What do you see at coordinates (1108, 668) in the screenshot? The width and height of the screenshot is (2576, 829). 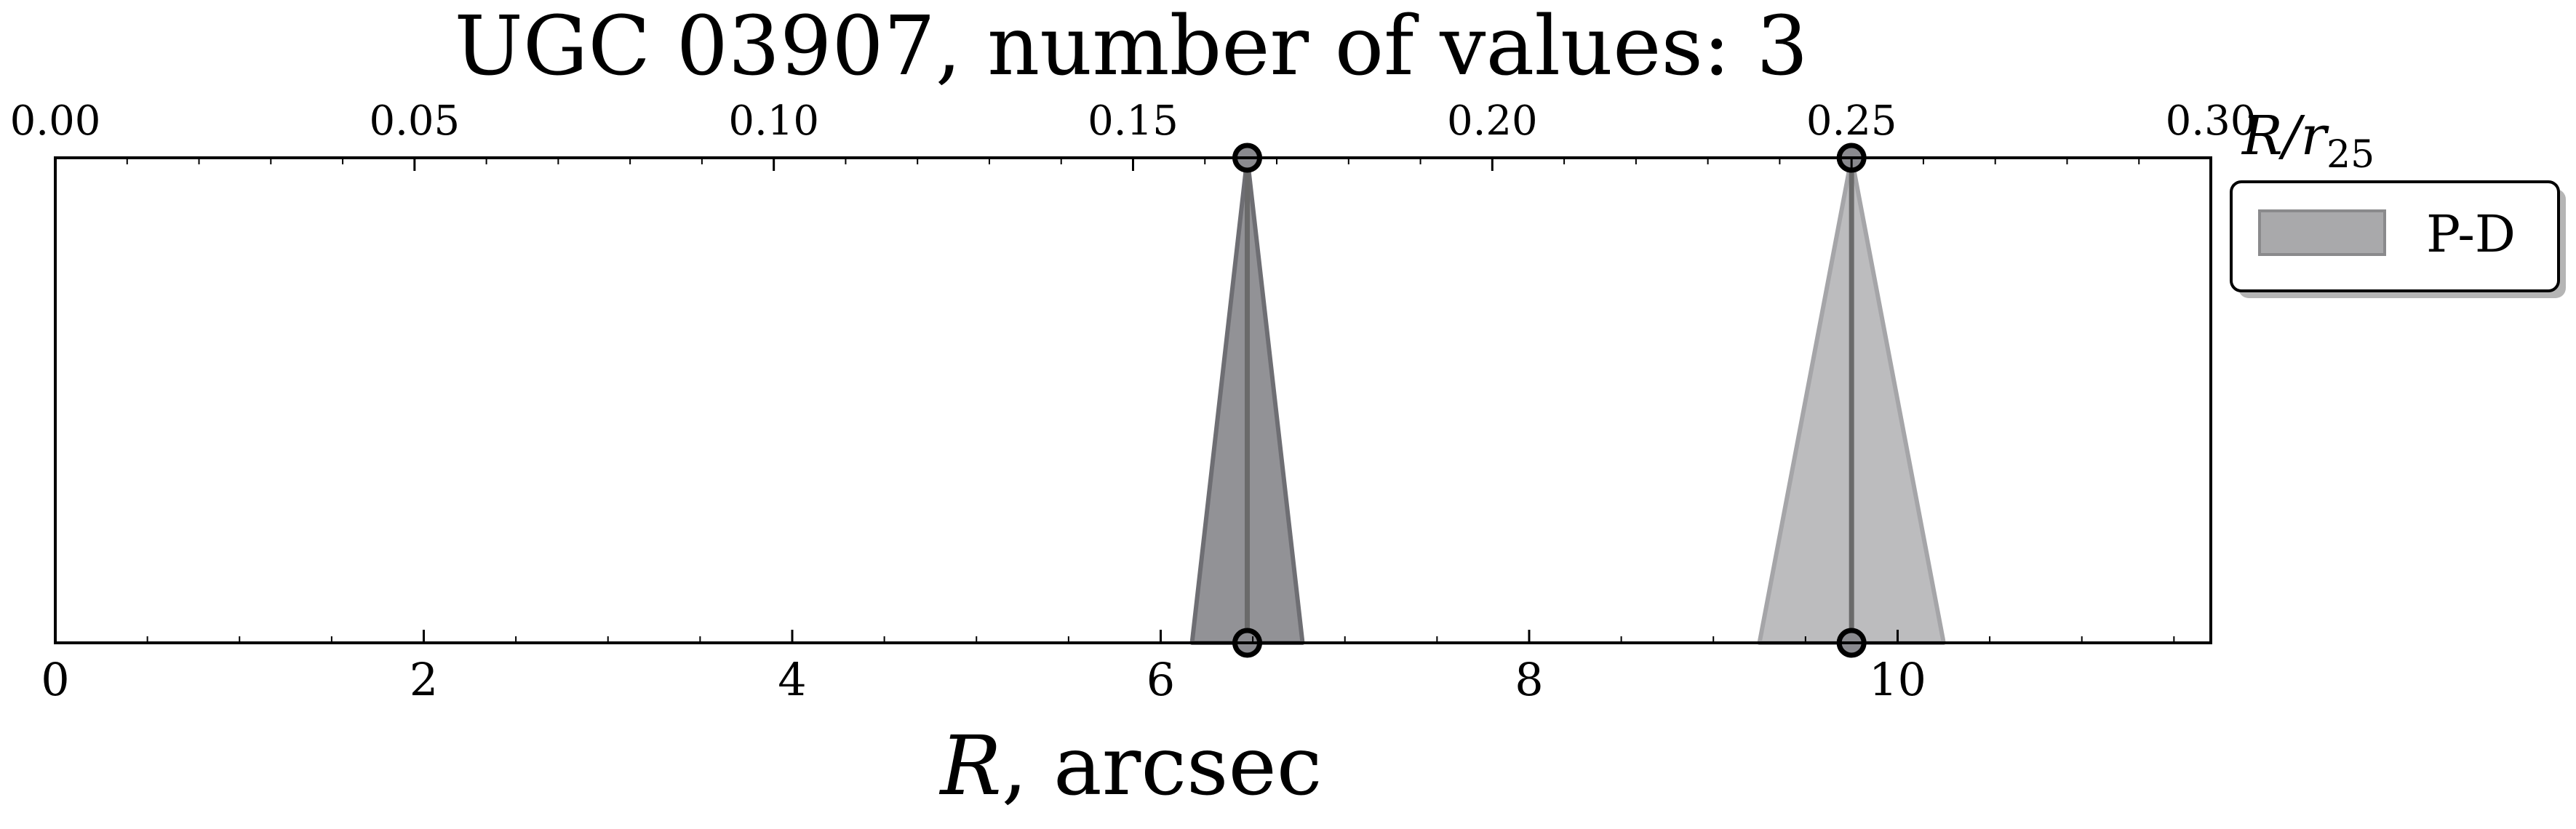 I see `bottom-axis: 0 2 4 6 8 10` at bounding box center [1108, 668].